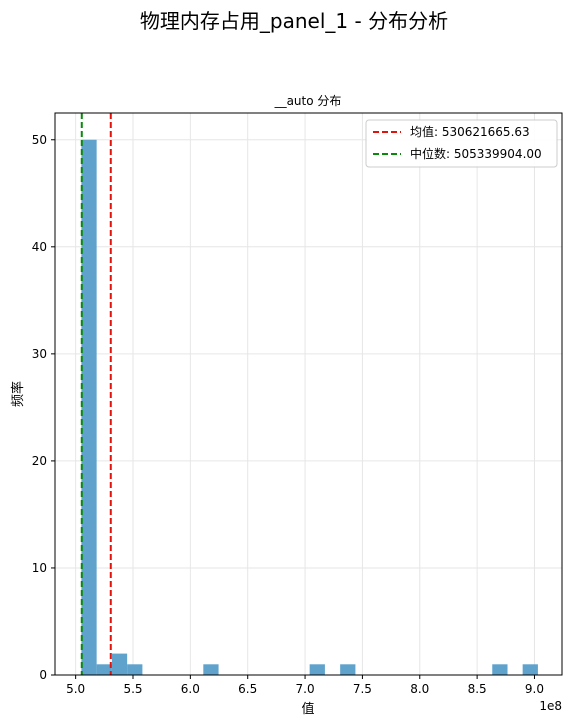 The image size is (572, 725). I want to click on x-tick-label-0: 5.0, so click(75, 689).